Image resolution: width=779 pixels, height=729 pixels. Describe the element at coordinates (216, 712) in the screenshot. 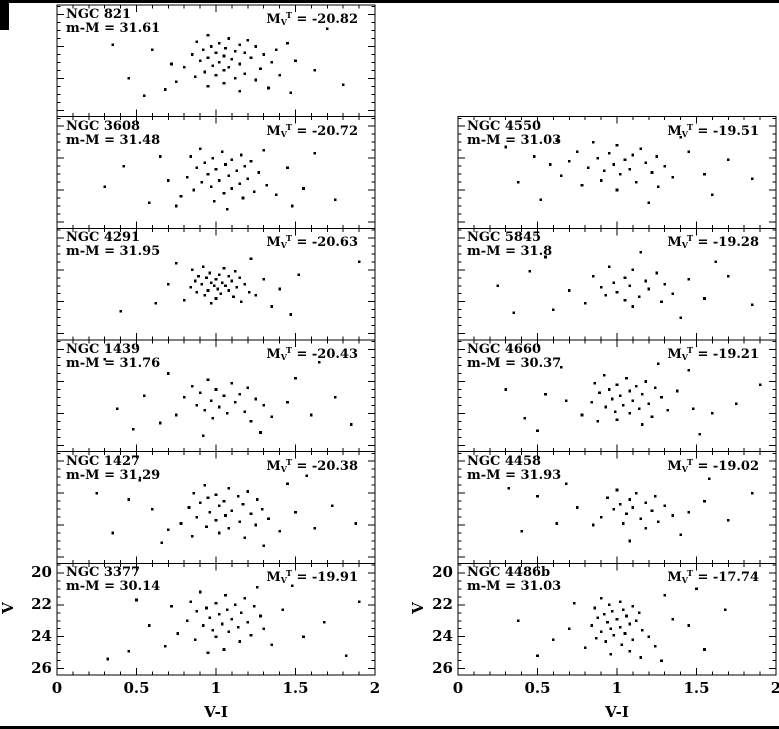

I see `x-axis-label-left: V-I` at that location.